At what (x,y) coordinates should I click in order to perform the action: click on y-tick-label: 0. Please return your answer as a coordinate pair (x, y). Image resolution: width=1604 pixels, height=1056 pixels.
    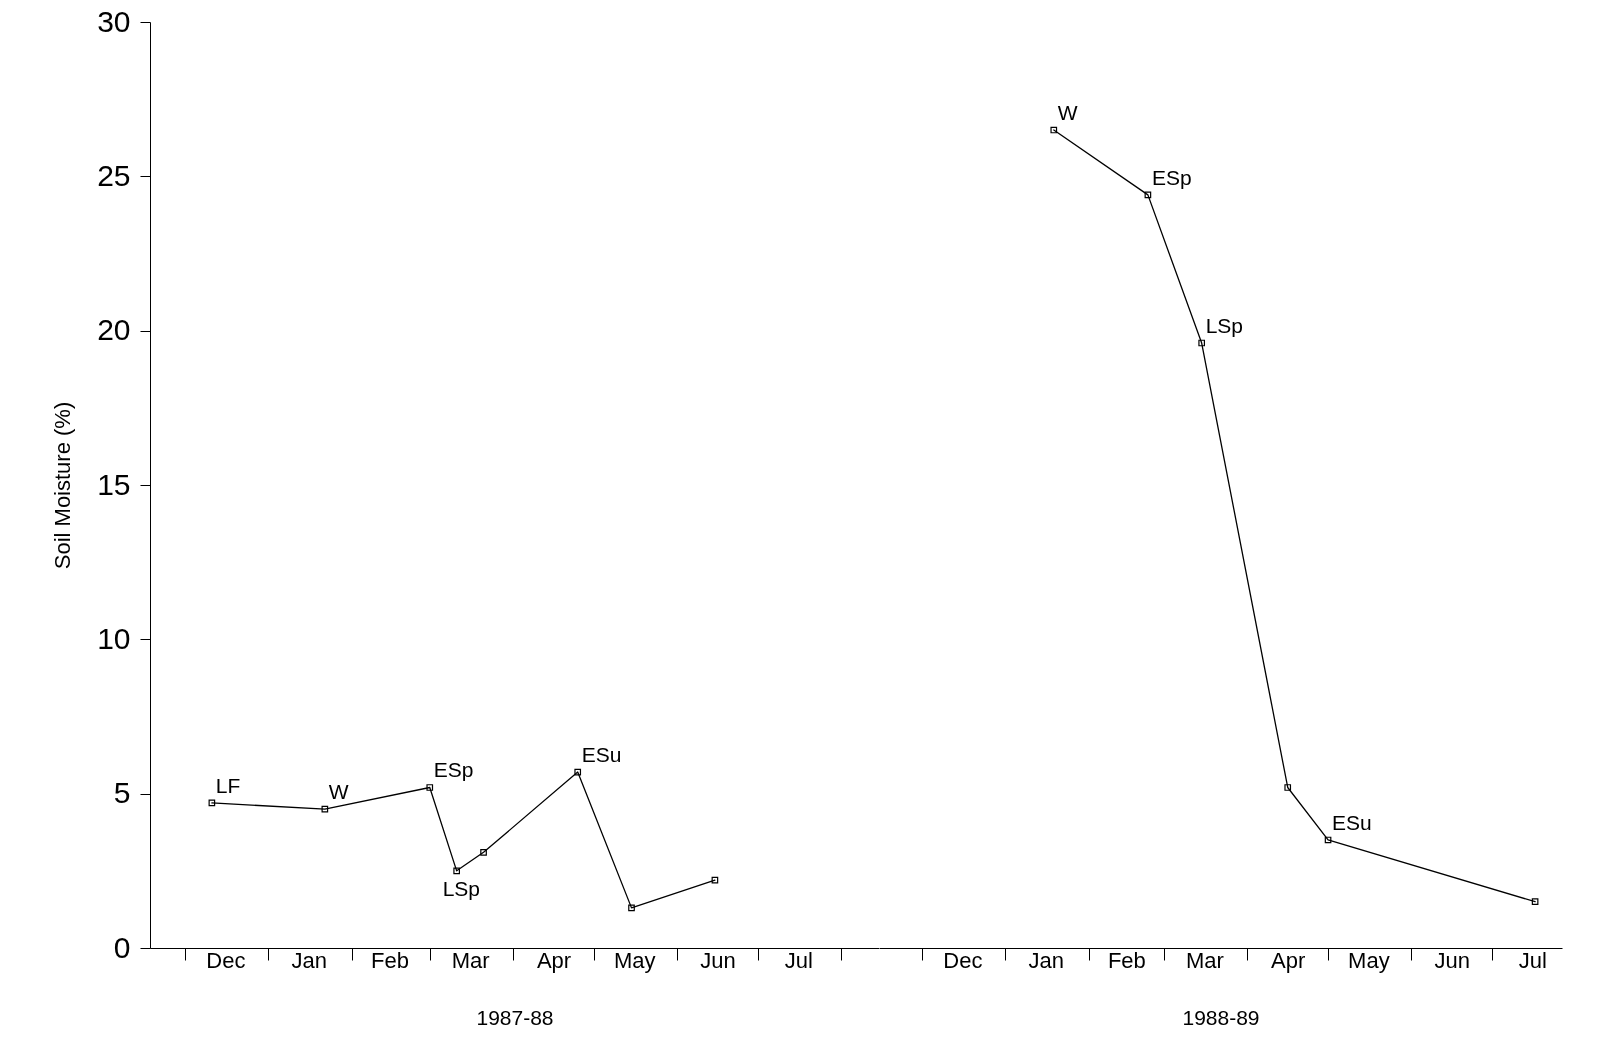
    Looking at the image, I should click on (122, 947).